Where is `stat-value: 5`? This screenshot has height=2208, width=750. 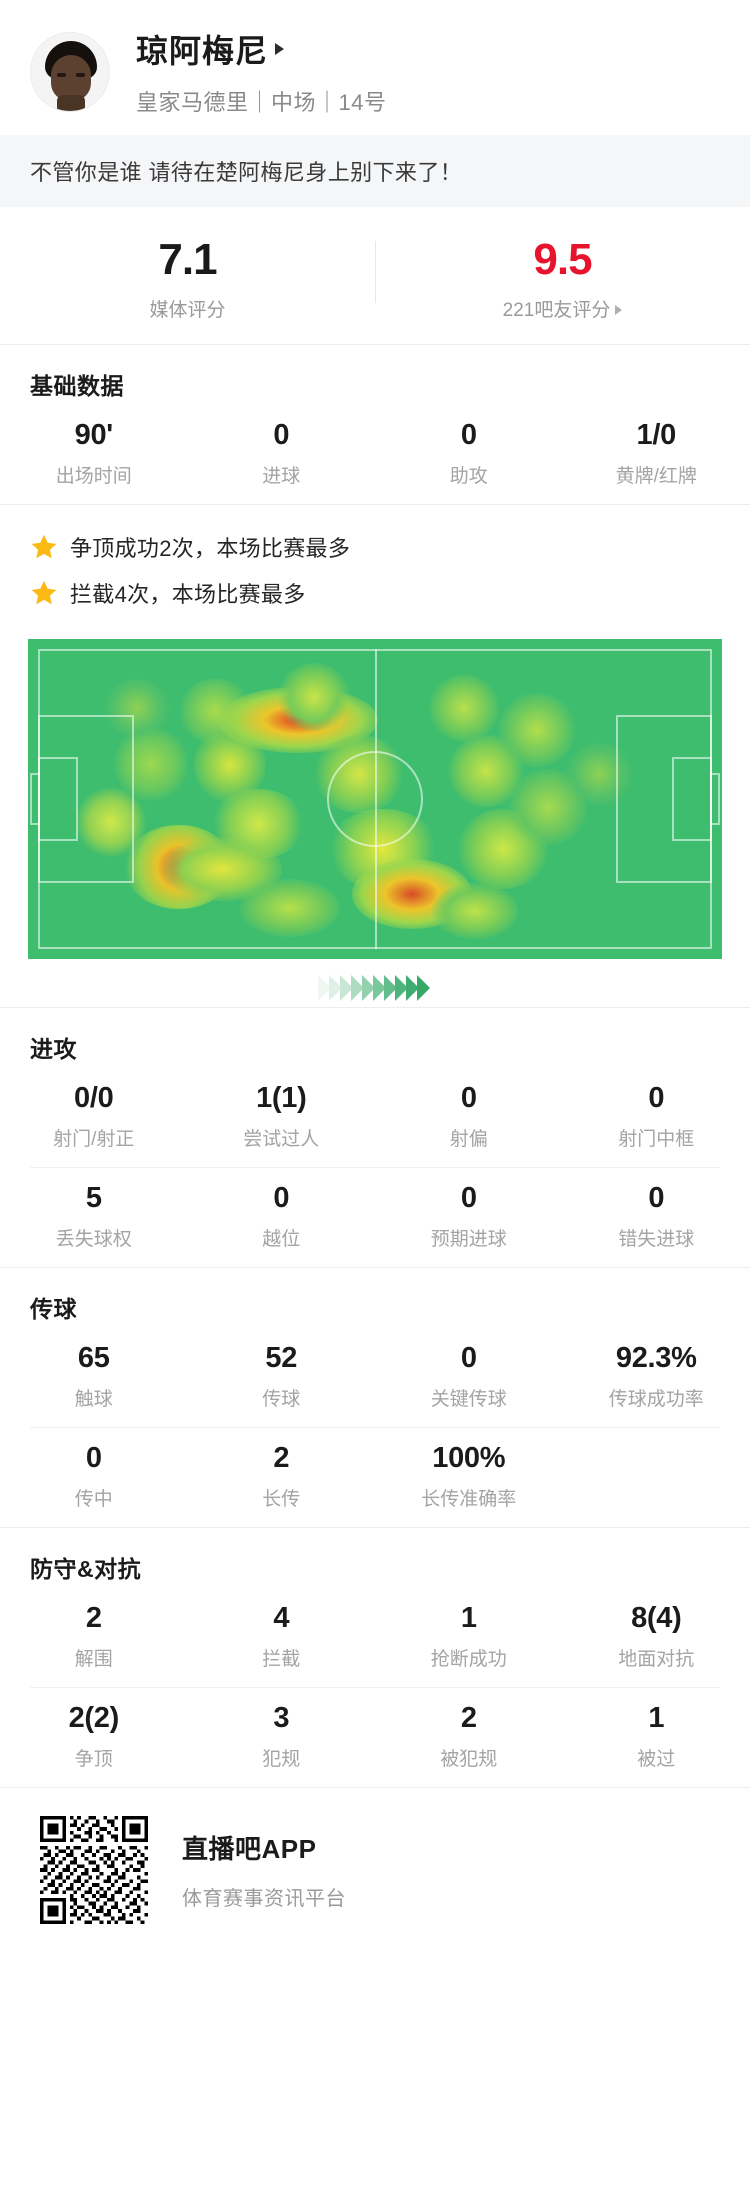
stat-value: 5 is located at coordinates (93, 1198).